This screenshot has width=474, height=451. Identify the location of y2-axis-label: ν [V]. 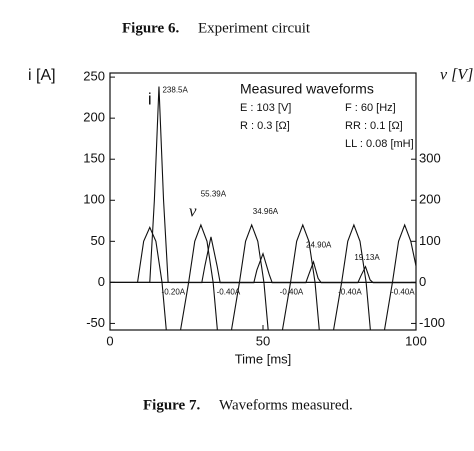
(456, 75).